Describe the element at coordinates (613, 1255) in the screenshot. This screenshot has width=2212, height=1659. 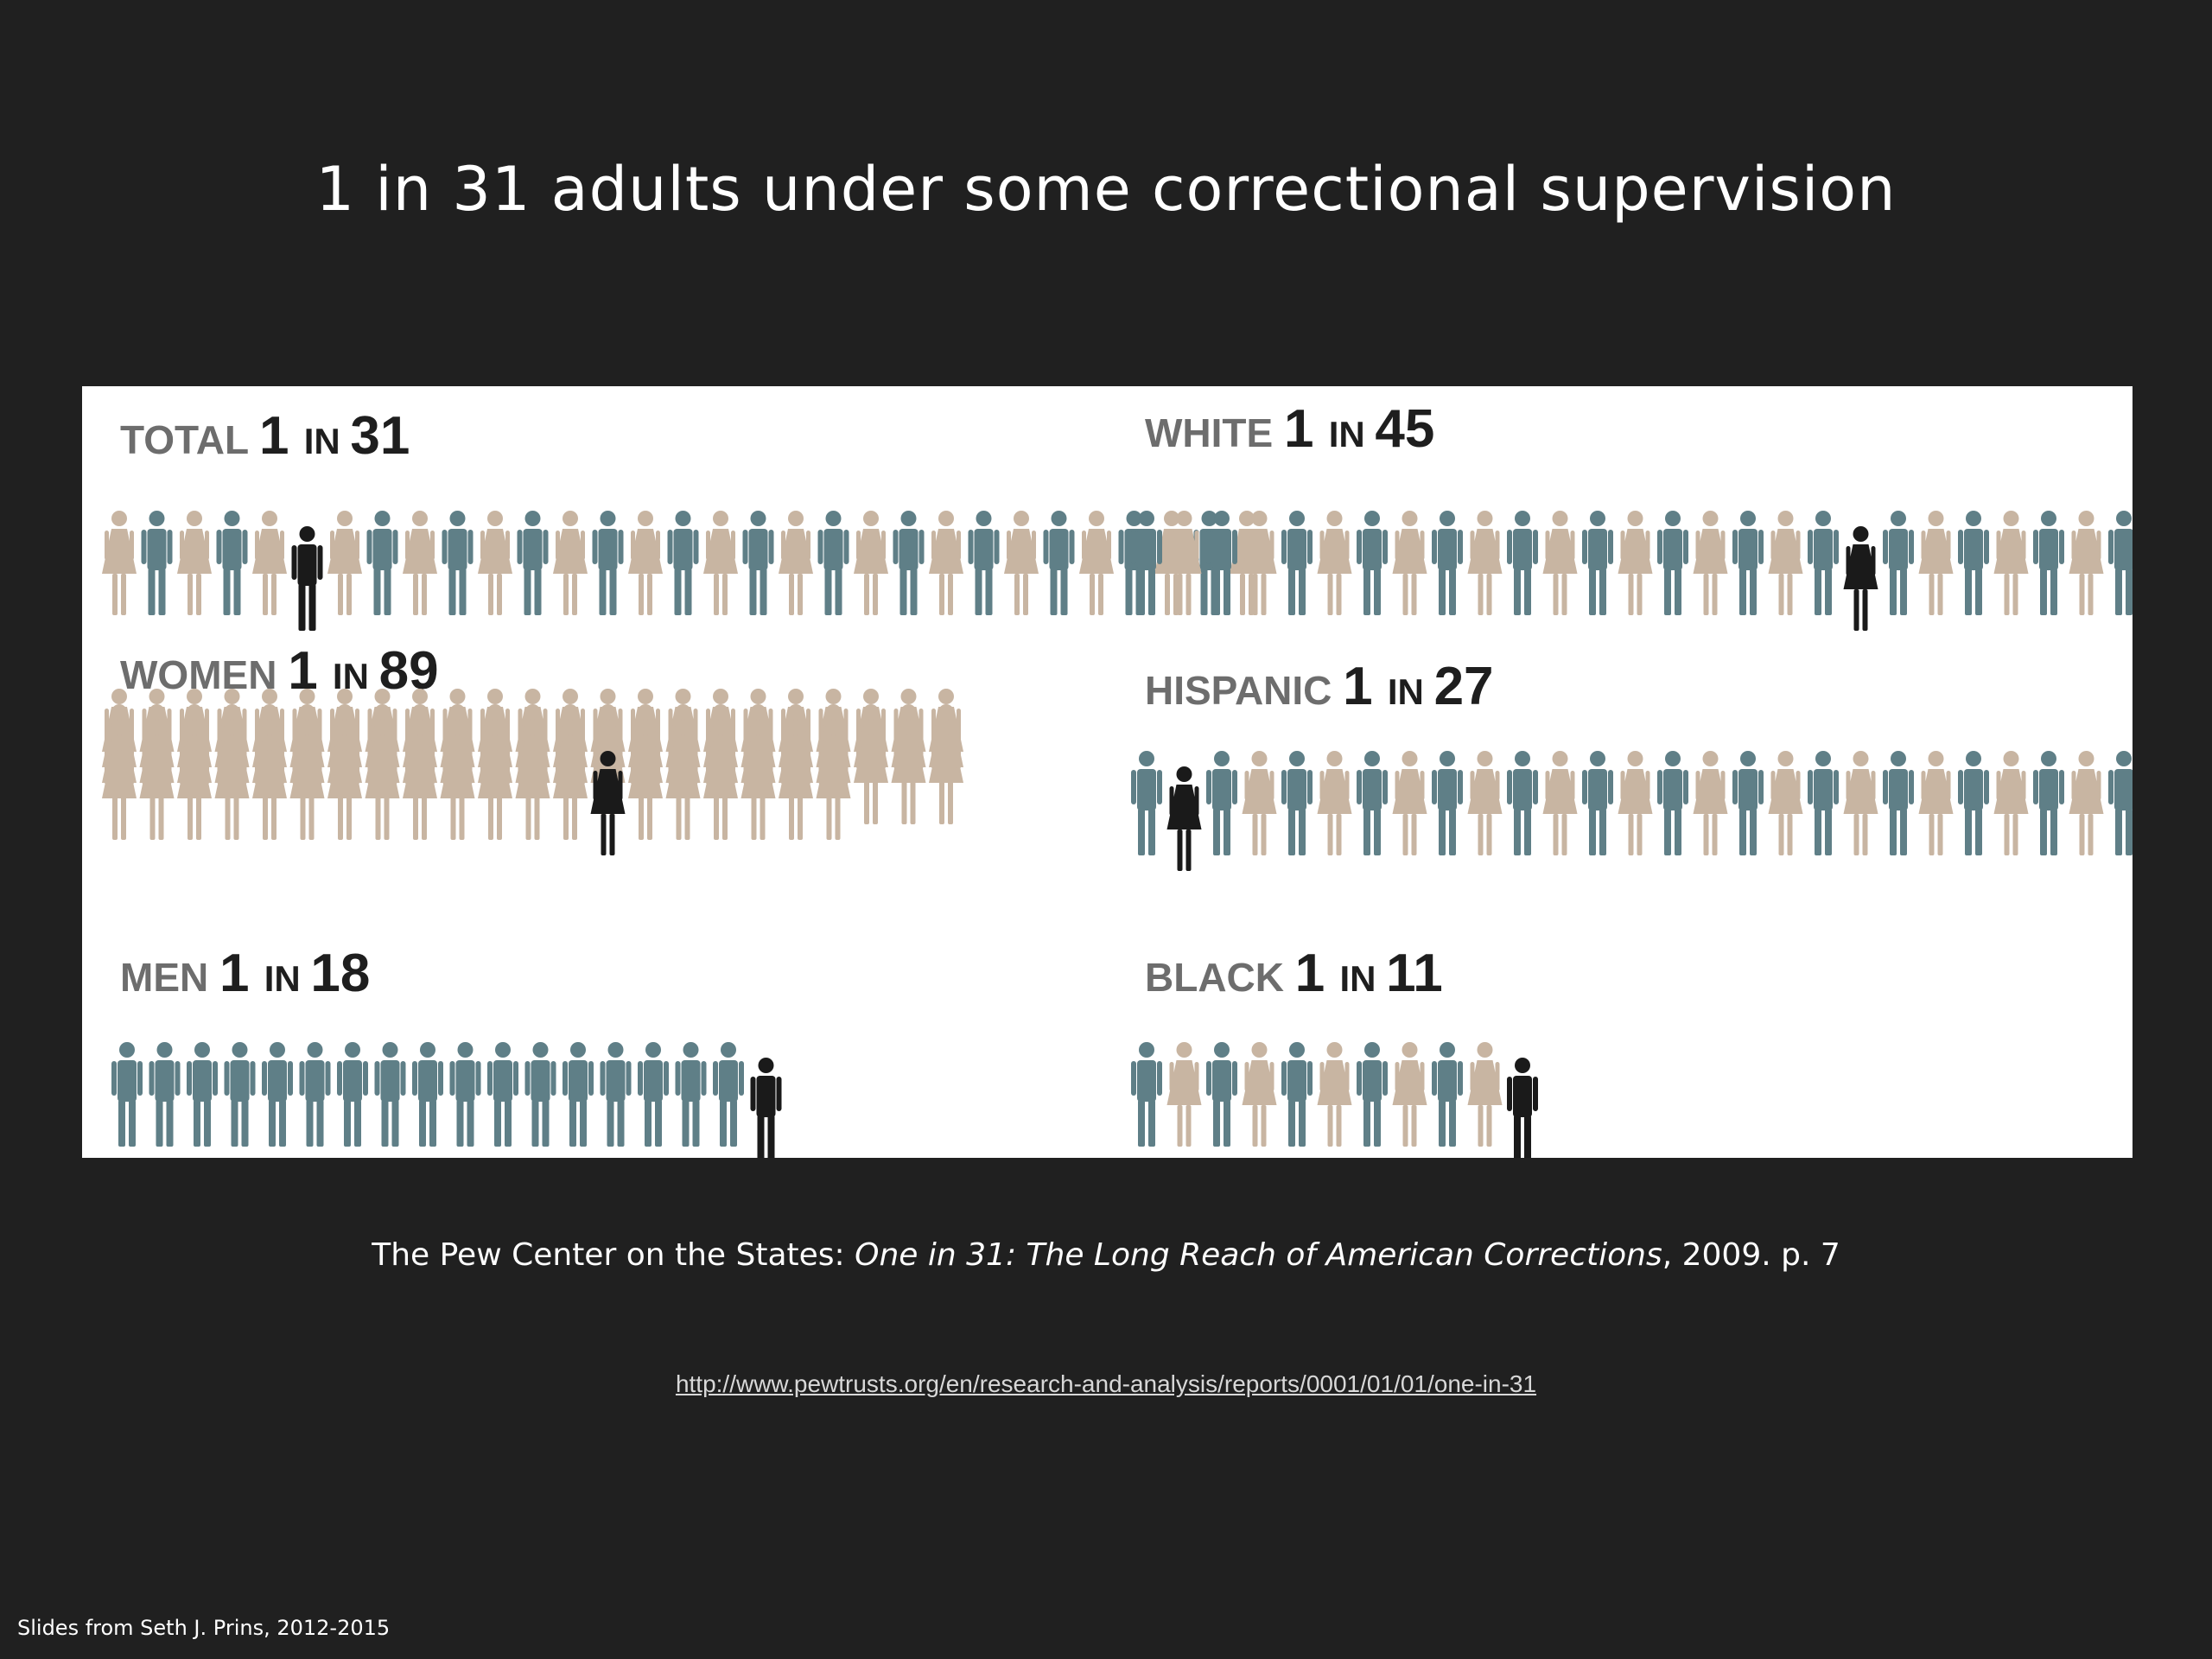
I see `citation-publisher: The Pew Center on the States:` at that location.